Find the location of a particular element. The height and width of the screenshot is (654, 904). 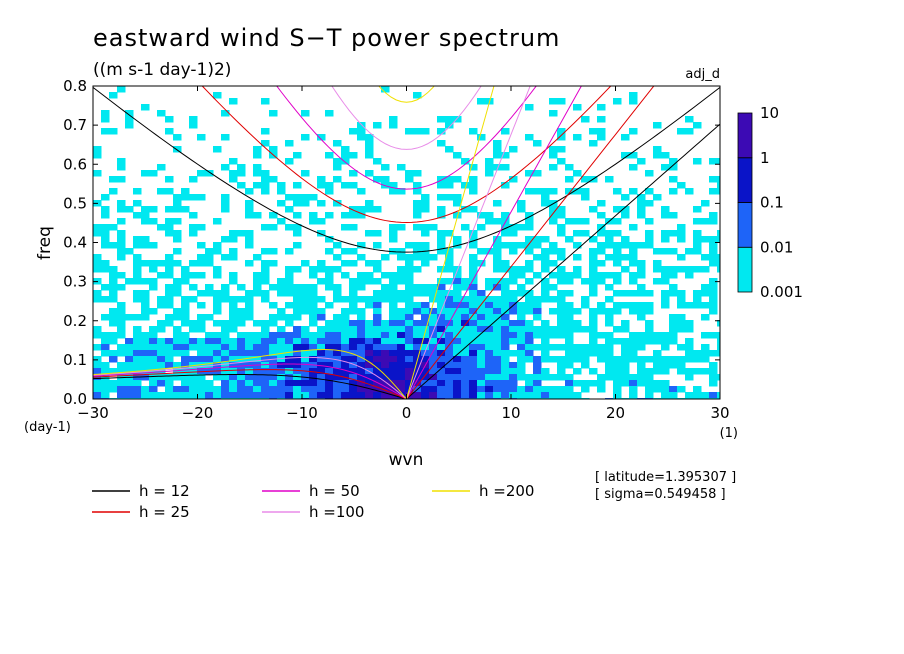

colorbar-swatch is located at coordinates (745, 180).